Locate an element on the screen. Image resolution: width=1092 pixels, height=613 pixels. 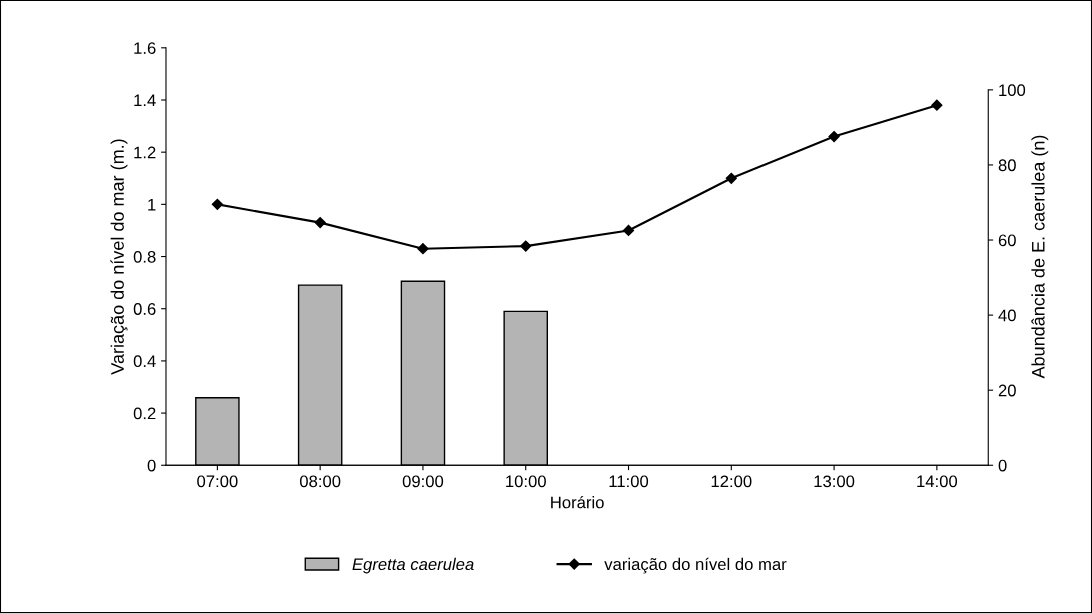
y2-axis-title: Abundância de E. caerulea (n) is located at coordinates (1040, 257).